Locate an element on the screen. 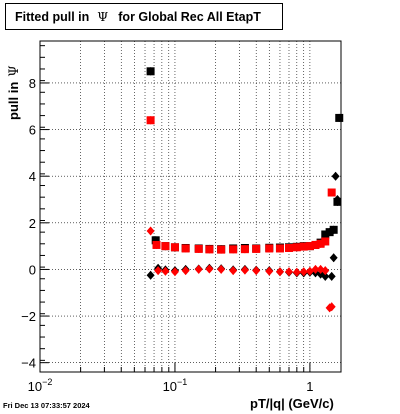 The image size is (400, 414). y-tick-label: 6 is located at coordinates (32, 130).